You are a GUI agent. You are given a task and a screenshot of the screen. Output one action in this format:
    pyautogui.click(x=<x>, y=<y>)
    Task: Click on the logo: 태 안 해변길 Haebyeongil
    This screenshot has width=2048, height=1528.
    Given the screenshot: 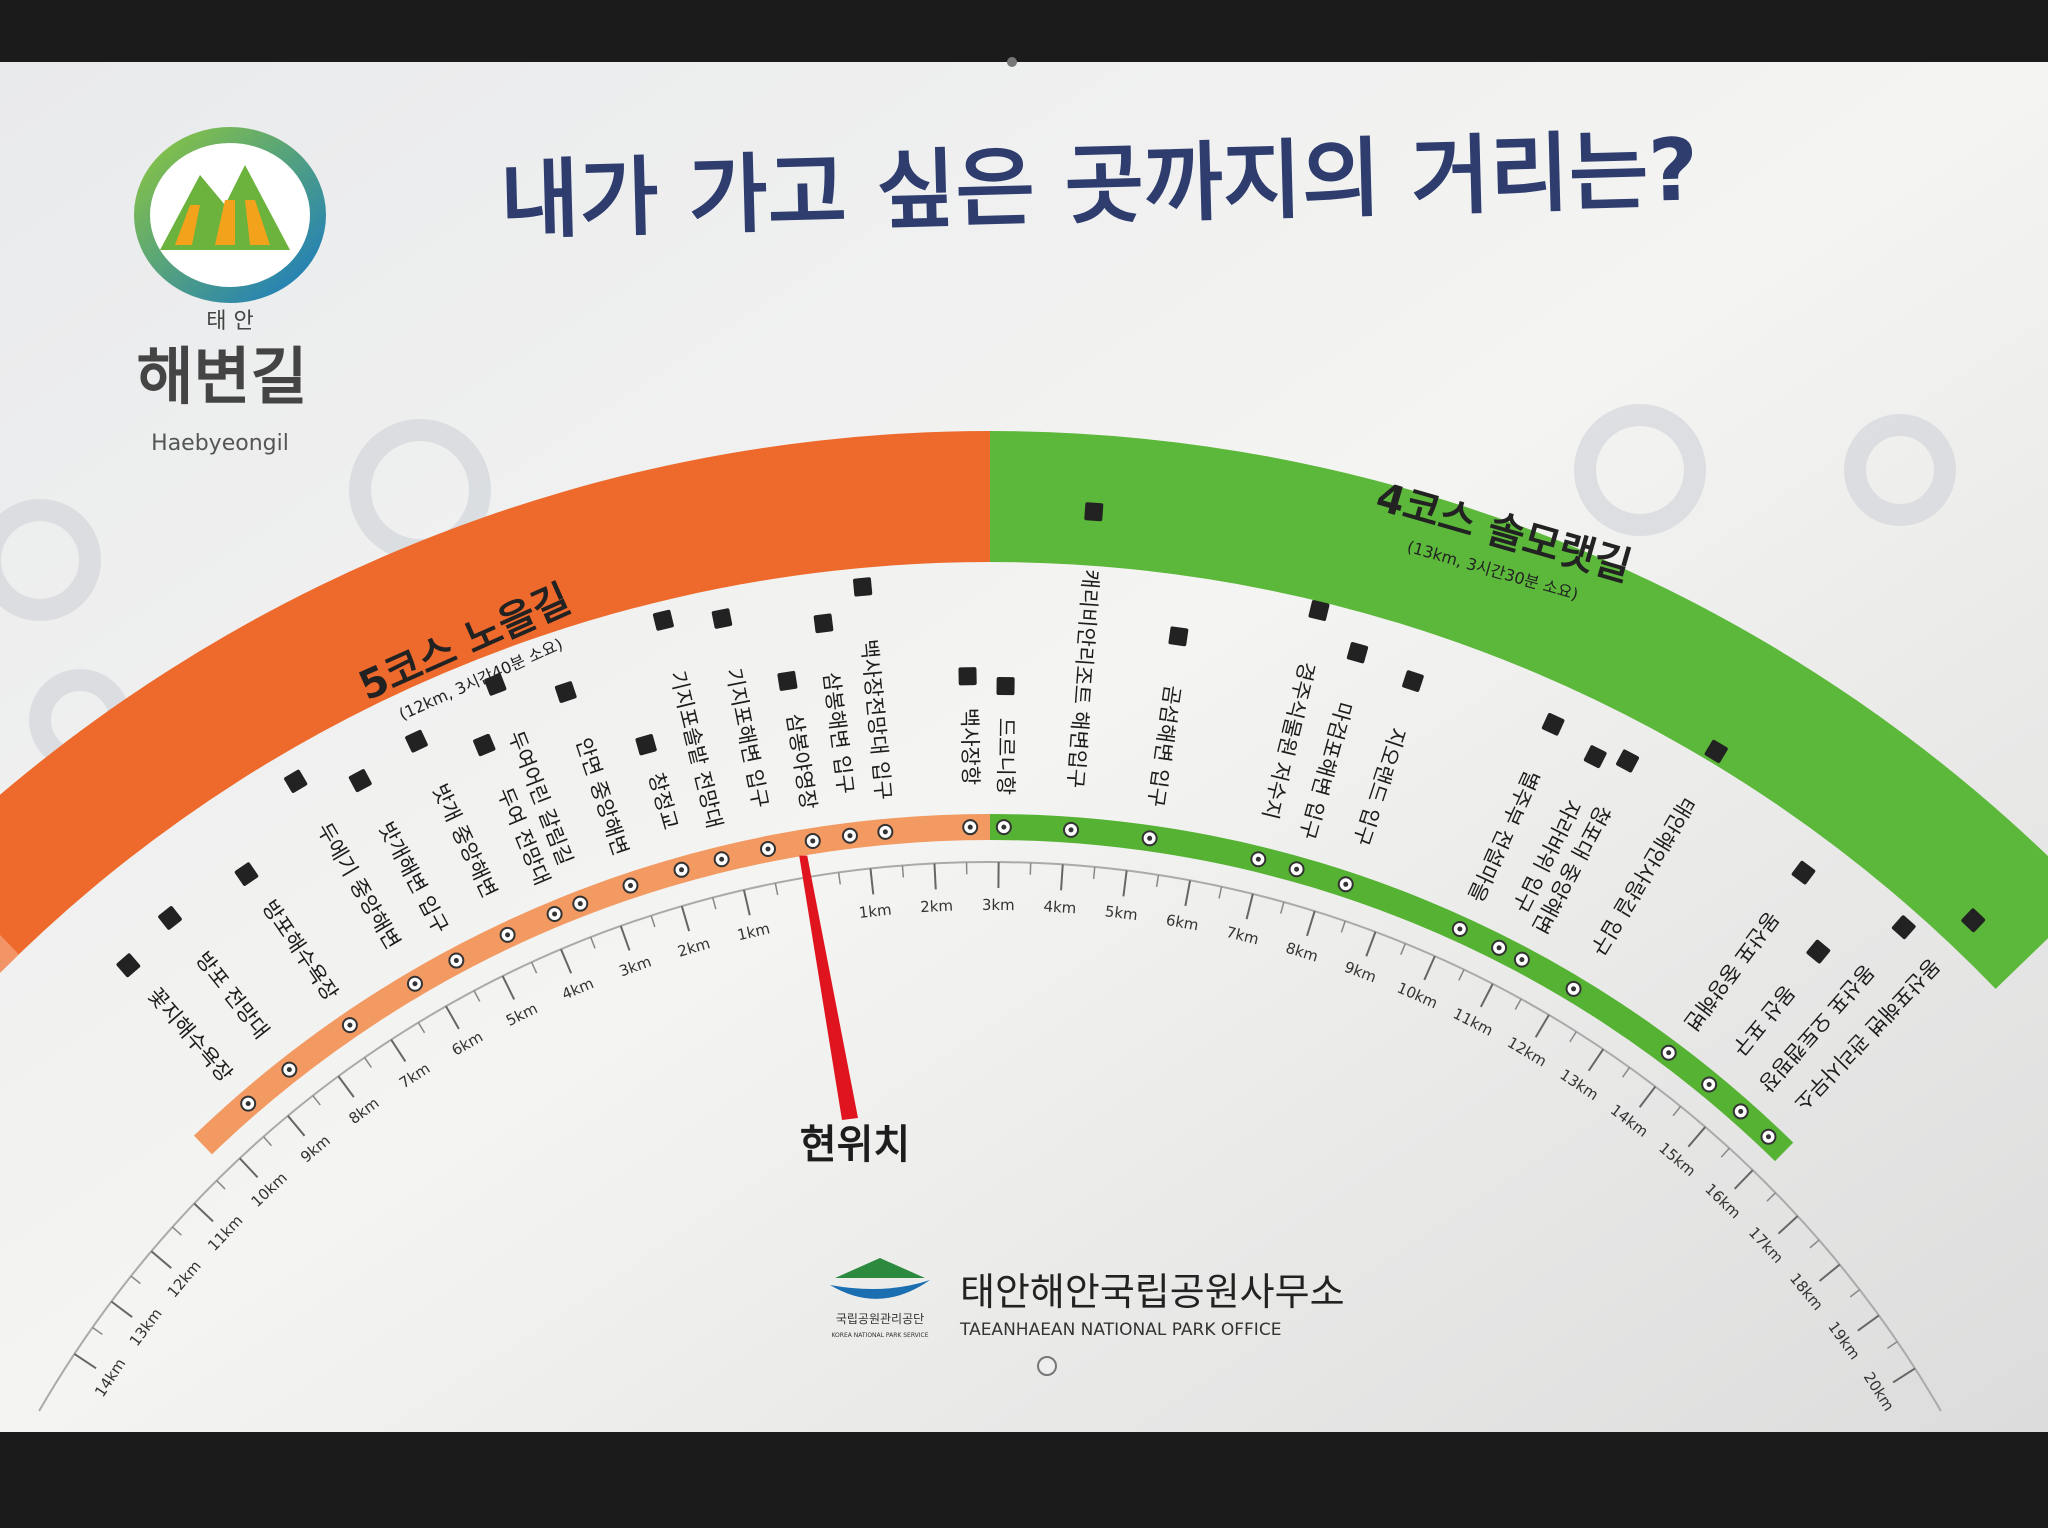 What is the action you would take?
    pyautogui.click(x=230, y=291)
    